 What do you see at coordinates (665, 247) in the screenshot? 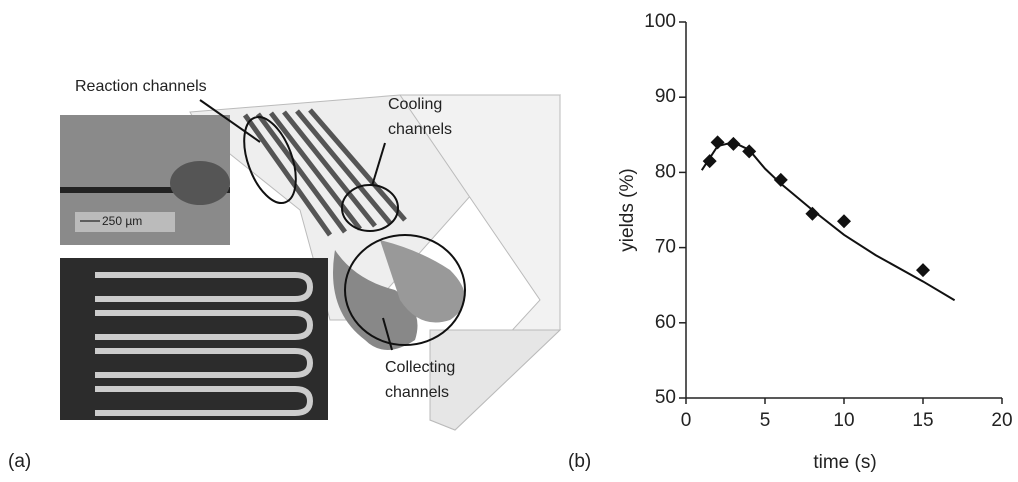
I see `y-tick-label: 70` at bounding box center [665, 247].